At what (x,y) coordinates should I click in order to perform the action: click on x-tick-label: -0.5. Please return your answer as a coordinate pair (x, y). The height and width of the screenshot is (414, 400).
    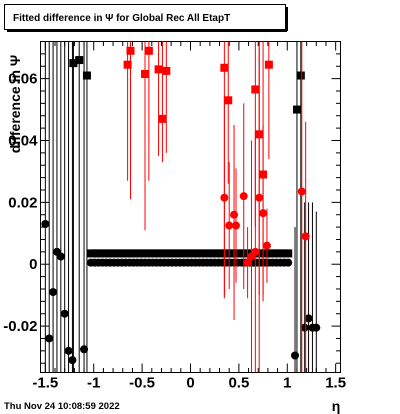
    Looking at the image, I should click on (142, 383).